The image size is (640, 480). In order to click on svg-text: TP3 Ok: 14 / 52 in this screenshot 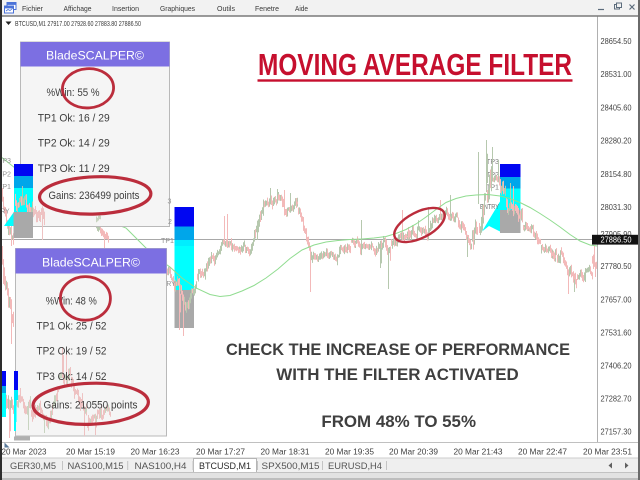, I will do `click(72, 377)`.